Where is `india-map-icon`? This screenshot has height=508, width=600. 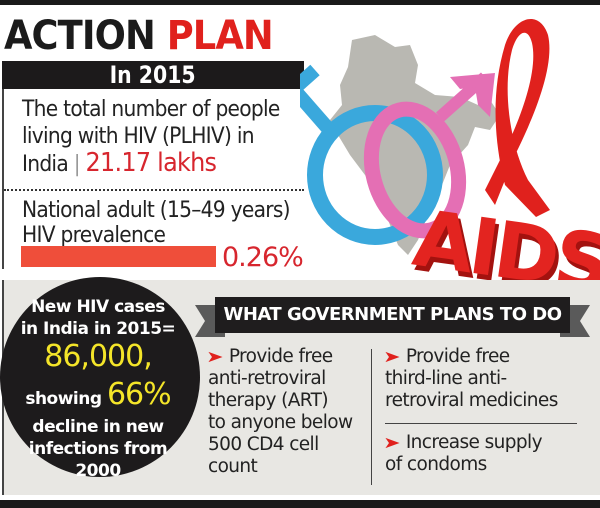
india-map-icon is located at coordinates (415, 145).